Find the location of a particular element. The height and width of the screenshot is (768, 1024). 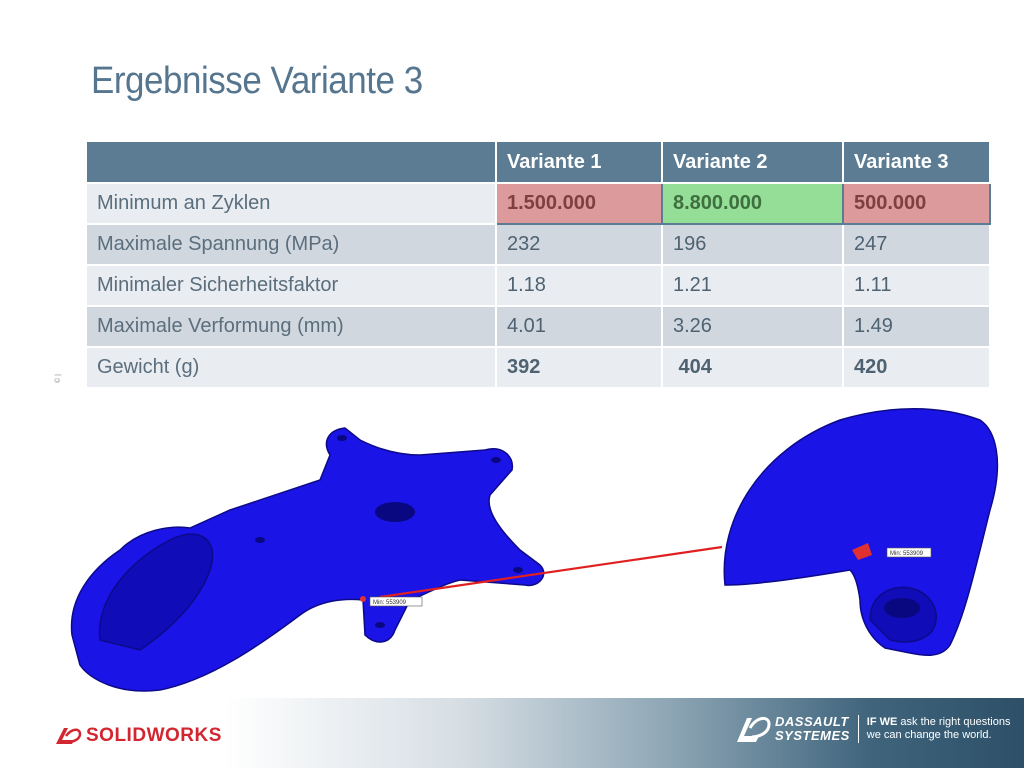

table-cell: 420 is located at coordinates (916, 367).